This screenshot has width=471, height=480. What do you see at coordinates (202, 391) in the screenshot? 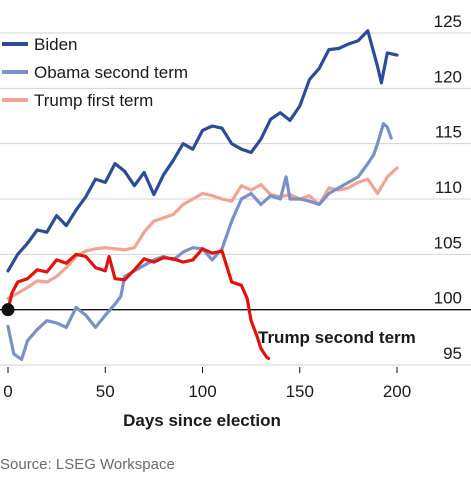
I see `x-tick-label: 100` at bounding box center [202, 391].